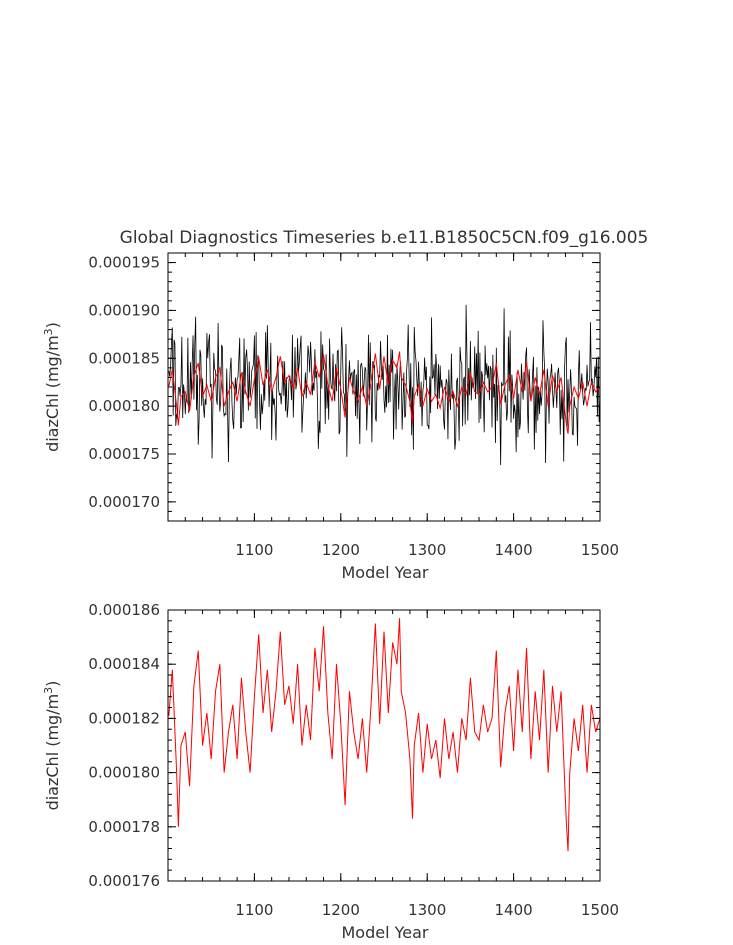 Image resolution: width=733 pixels, height=945 pixels. Describe the element at coordinates (124, 263) in the screenshot. I see `y-tick-label: 0.000195` at that location.